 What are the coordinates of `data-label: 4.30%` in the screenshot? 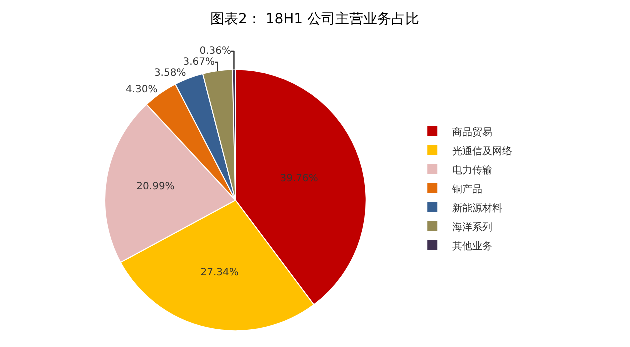 It's located at (142, 90).